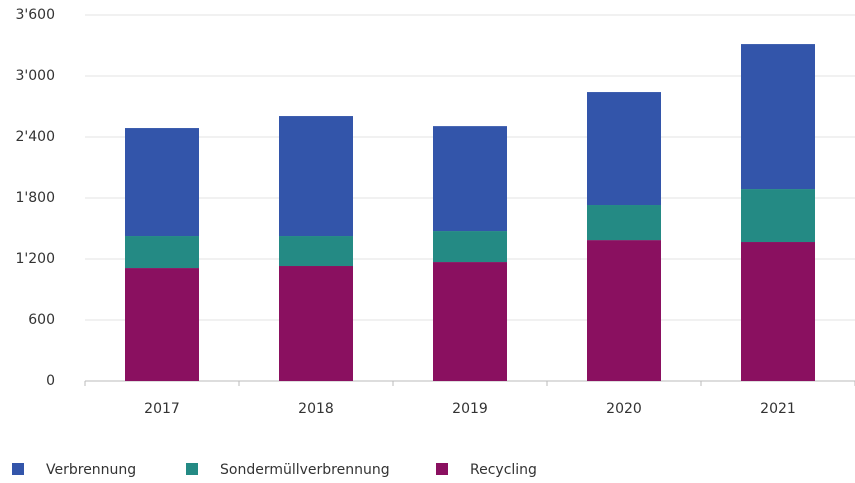 The width and height of the screenshot is (855, 483). Describe the element at coordinates (35, 76) in the screenshot. I see `y-tick-label: 3'000` at that location.